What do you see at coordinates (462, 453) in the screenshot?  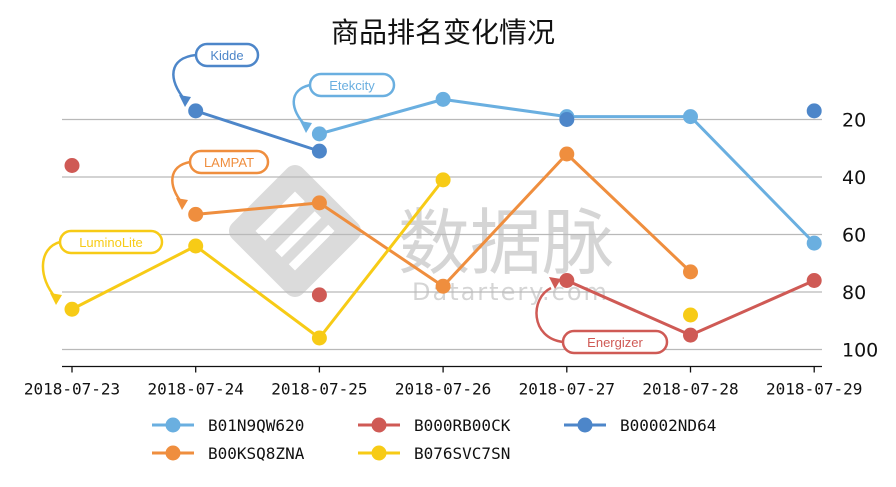 I see `legend-label: B076SVC7SN` at bounding box center [462, 453].